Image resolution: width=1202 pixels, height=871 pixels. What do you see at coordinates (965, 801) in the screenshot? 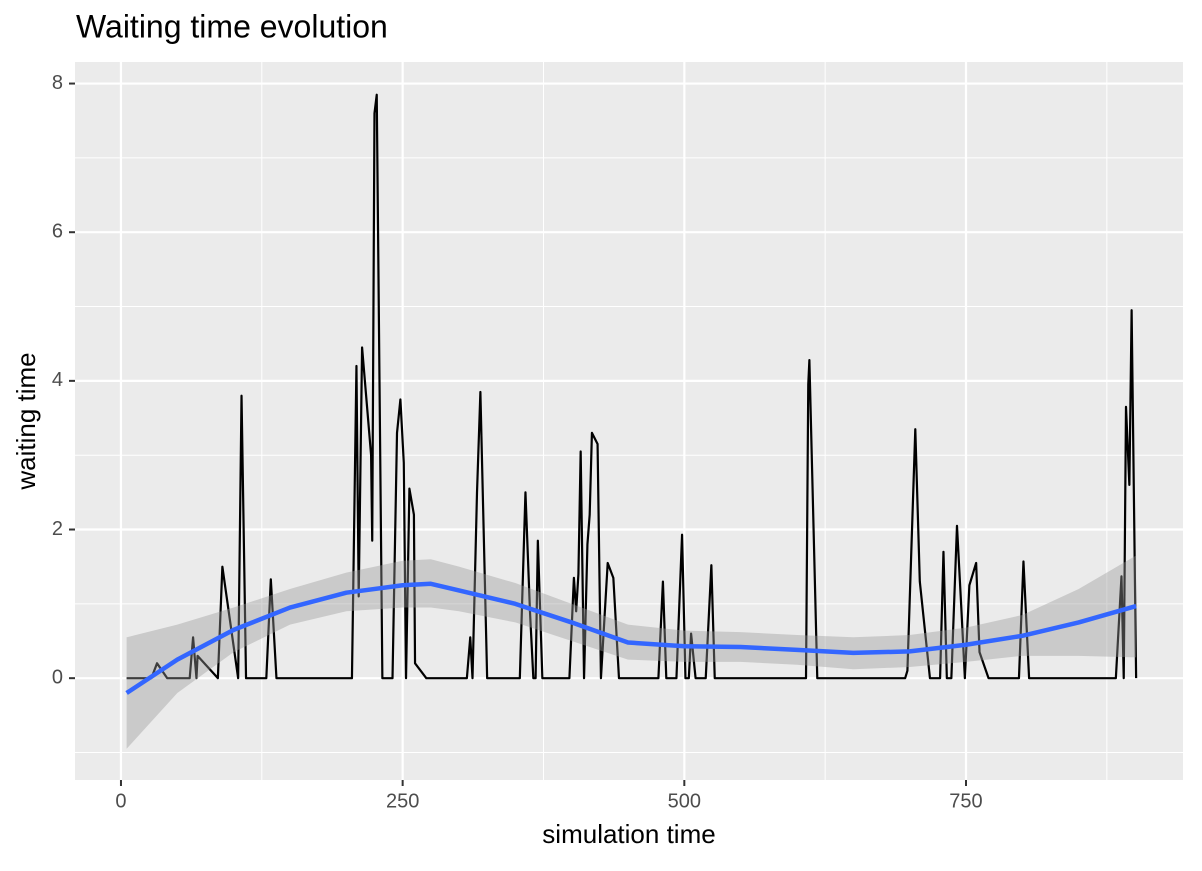
I see `x-tick-label: 750` at bounding box center [965, 801].